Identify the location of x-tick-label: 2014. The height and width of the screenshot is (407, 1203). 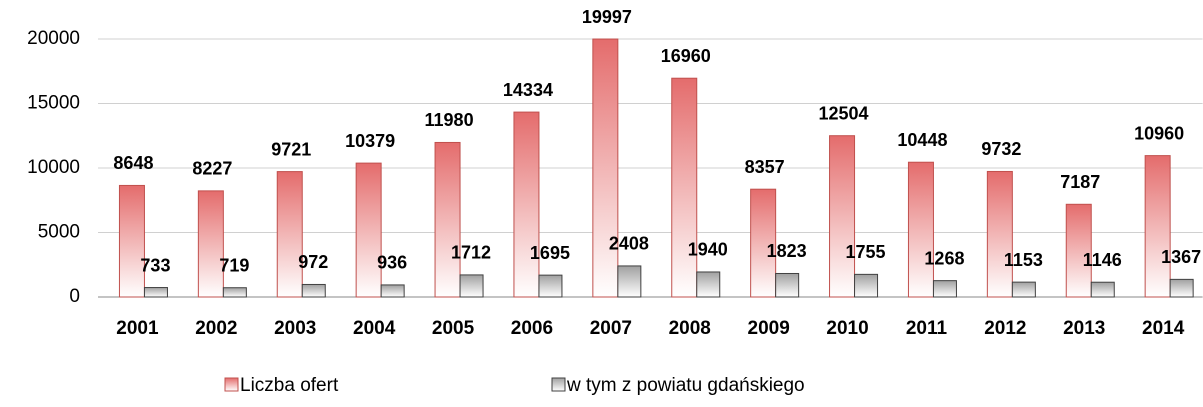
(1163, 328).